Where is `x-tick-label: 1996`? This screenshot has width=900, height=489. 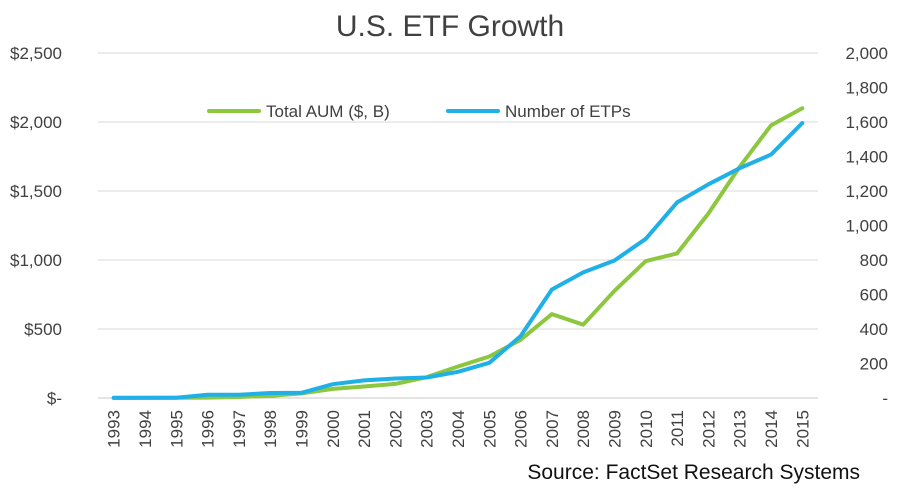
x-tick-label: 1996 is located at coordinates (208, 429).